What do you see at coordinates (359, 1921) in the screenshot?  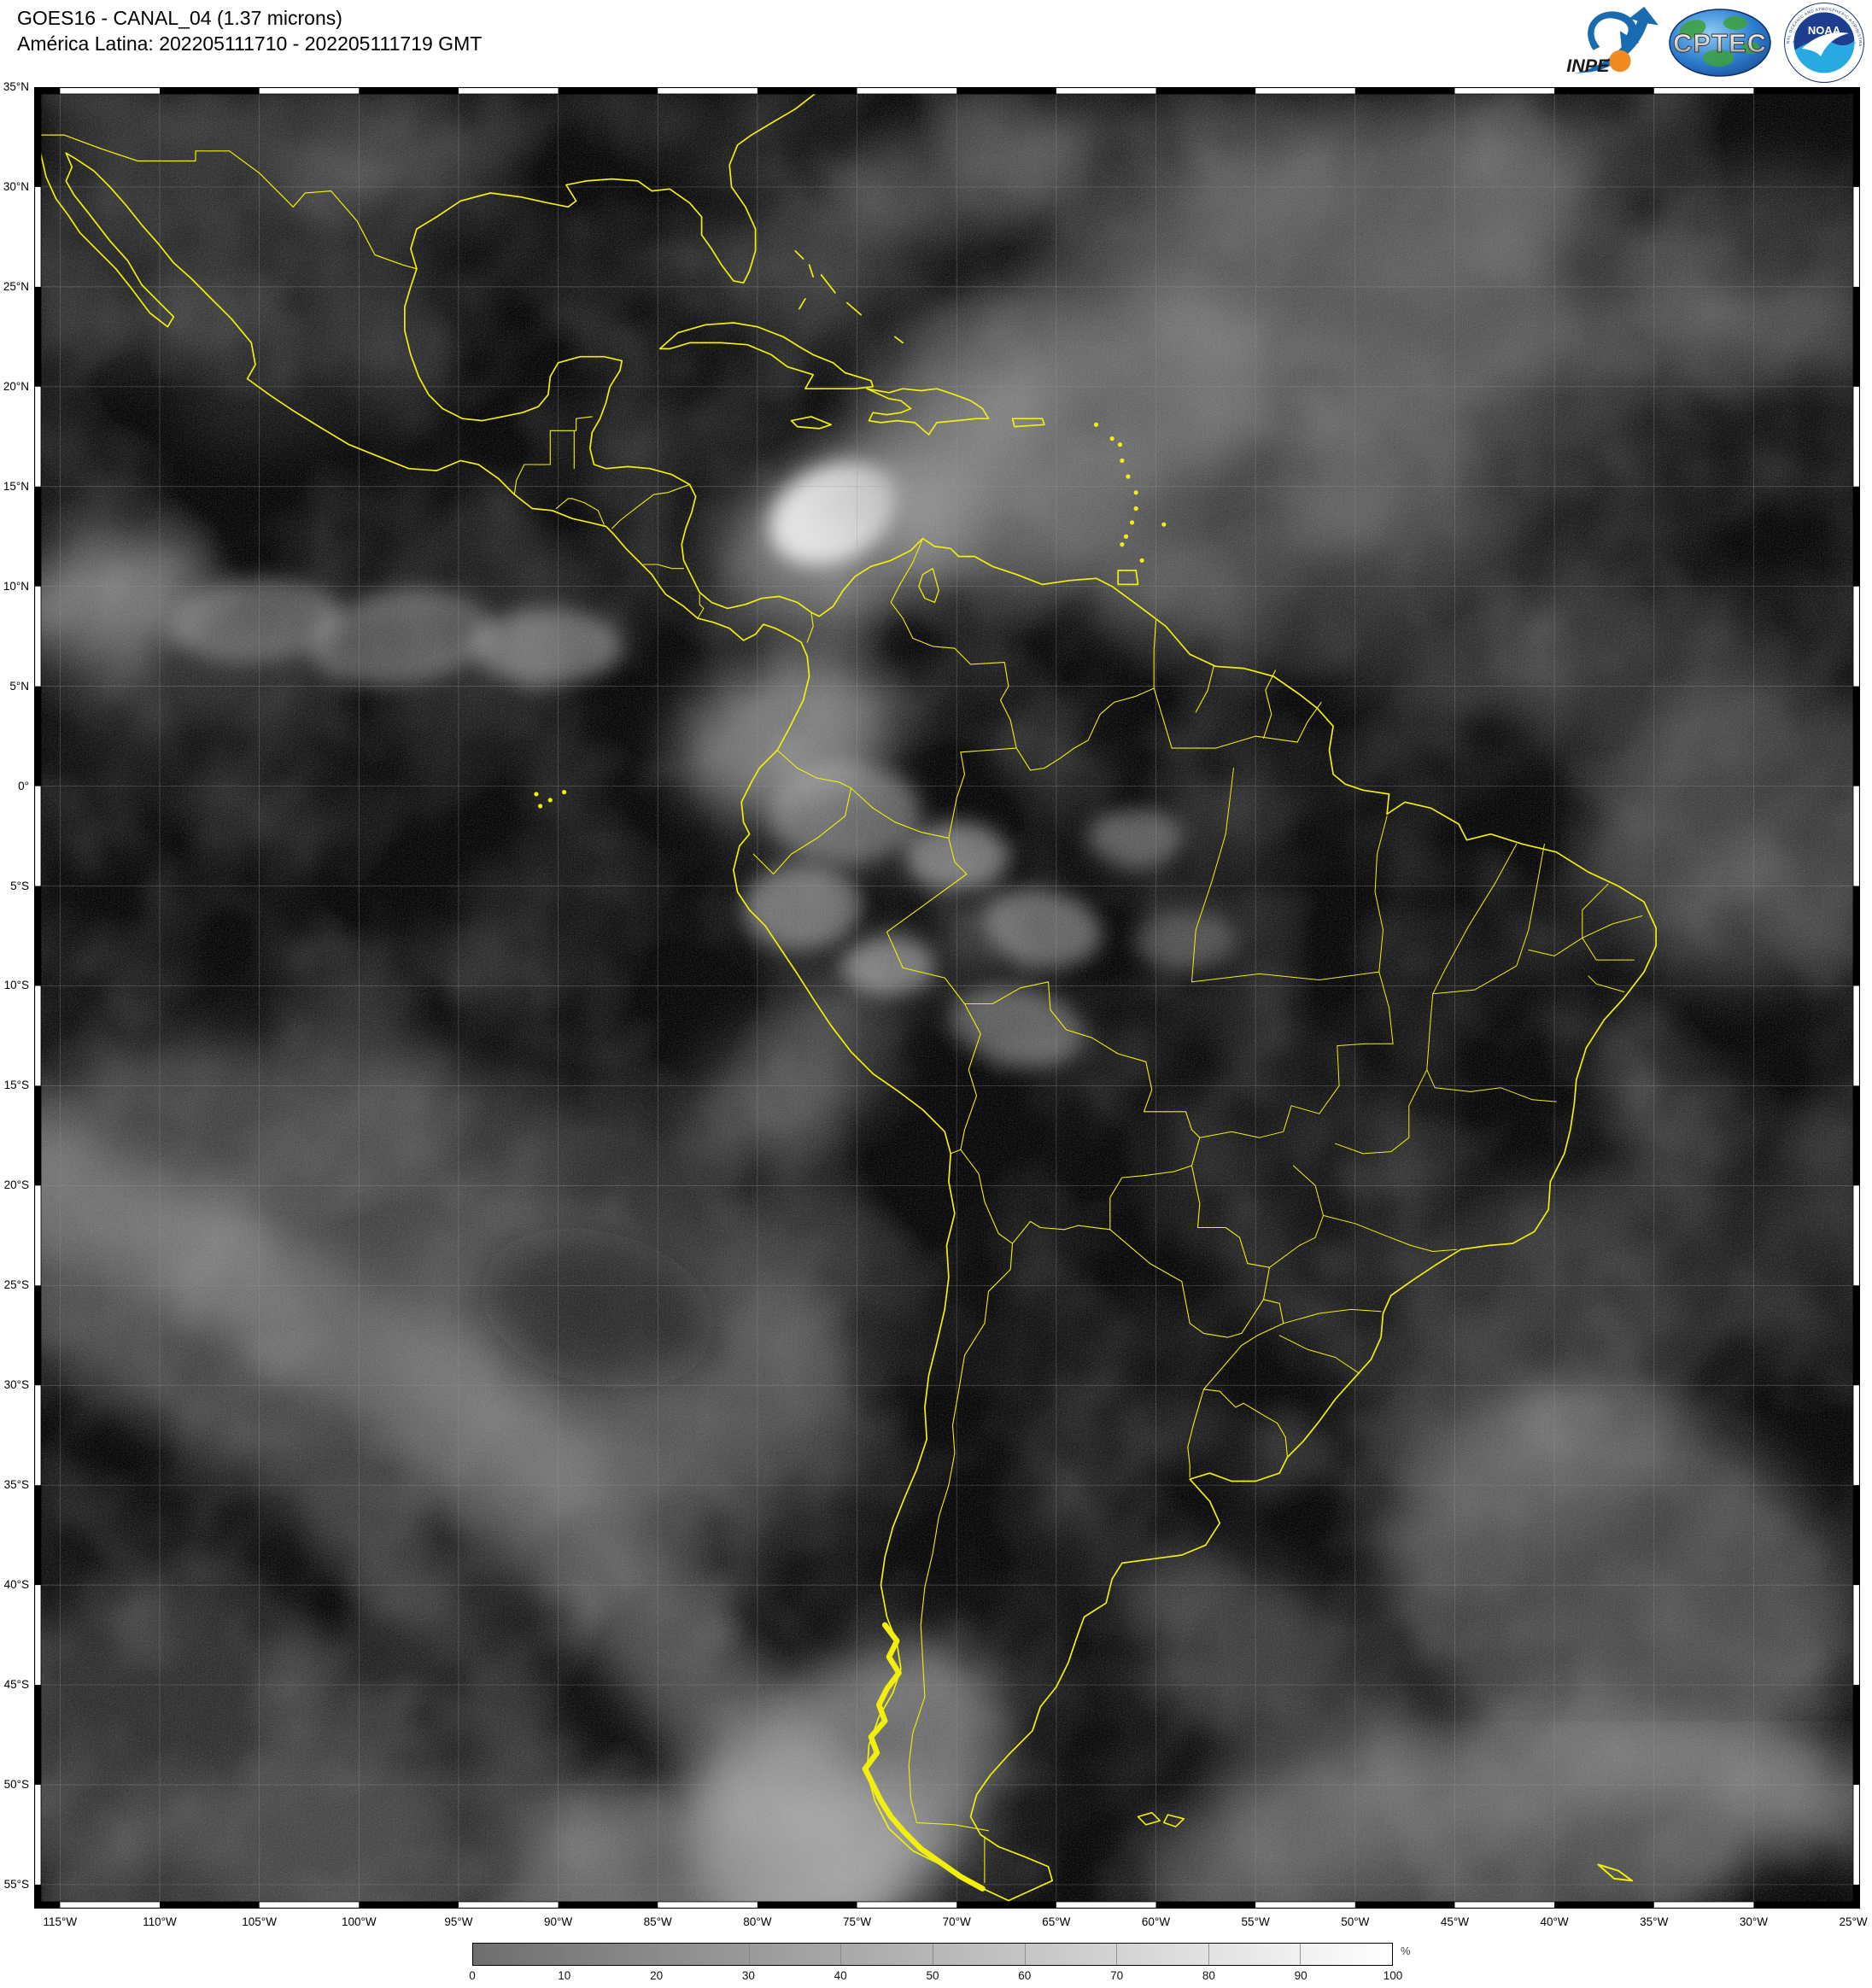 I see `lon-tick-label: 100°W` at bounding box center [359, 1921].